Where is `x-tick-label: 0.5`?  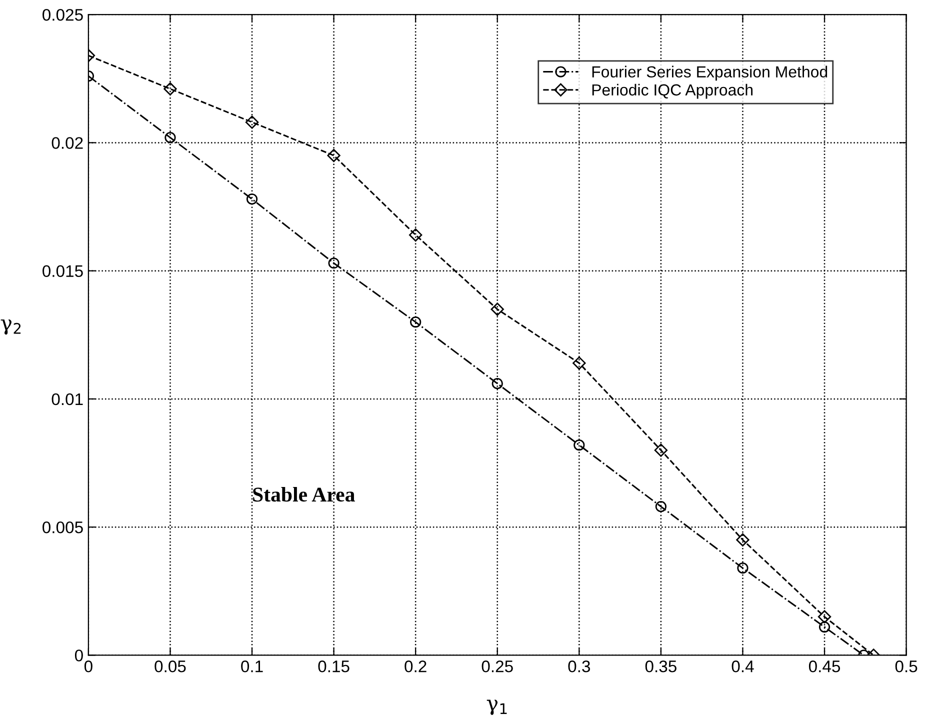
x-tick-label: 0.5 is located at coordinates (906, 666).